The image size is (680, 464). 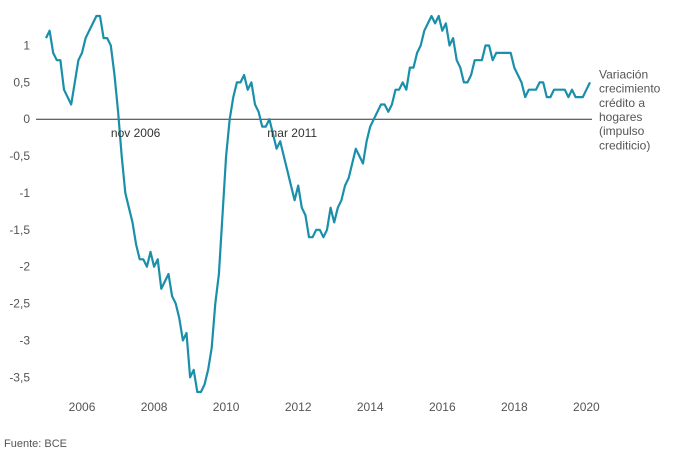 I want to click on x-tick-label: 2008, so click(x=154, y=407).